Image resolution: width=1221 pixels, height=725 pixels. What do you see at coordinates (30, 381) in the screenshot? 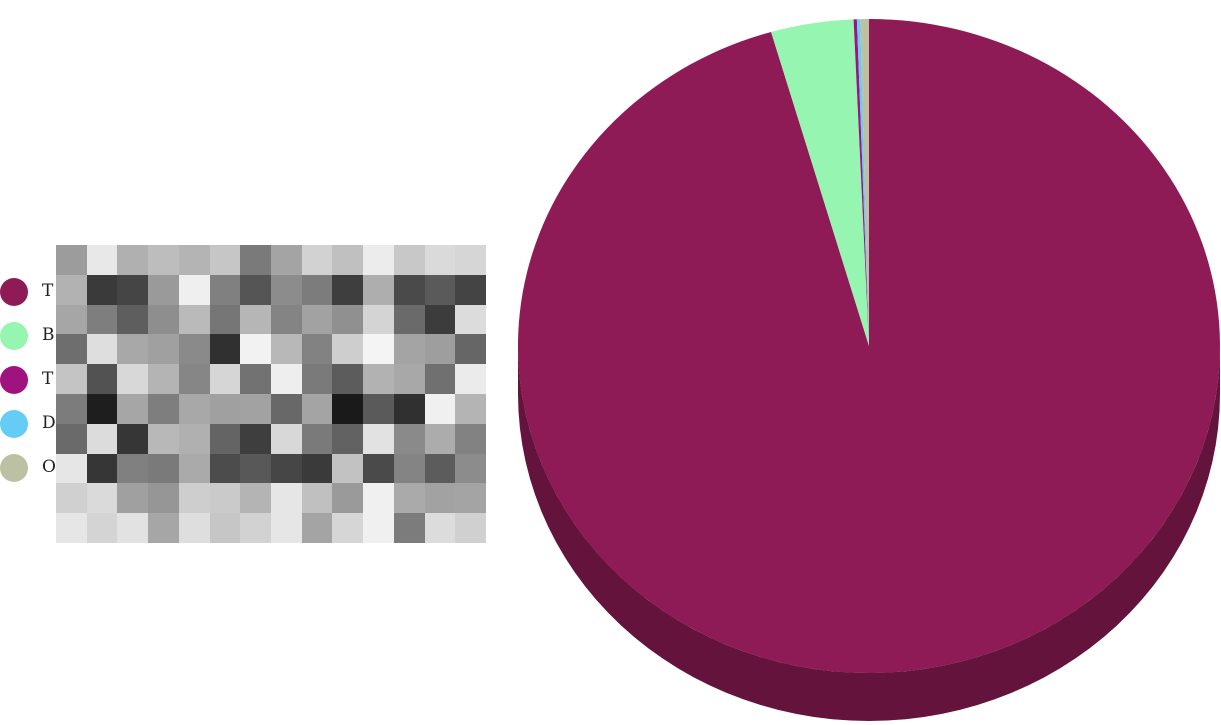
I see `legend: T B T D O` at bounding box center [30, 381].